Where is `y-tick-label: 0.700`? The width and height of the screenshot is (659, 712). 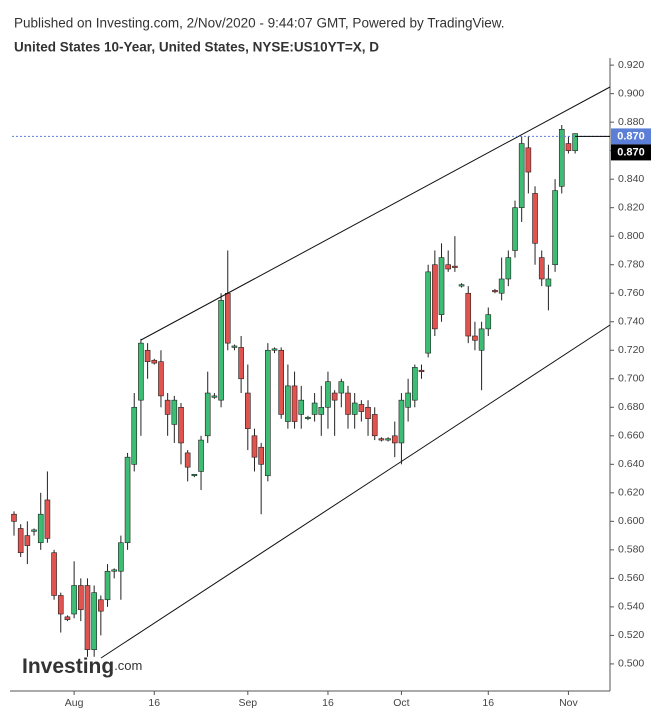
y-tick-label: 0.700 is located at coordinates (631, 379).